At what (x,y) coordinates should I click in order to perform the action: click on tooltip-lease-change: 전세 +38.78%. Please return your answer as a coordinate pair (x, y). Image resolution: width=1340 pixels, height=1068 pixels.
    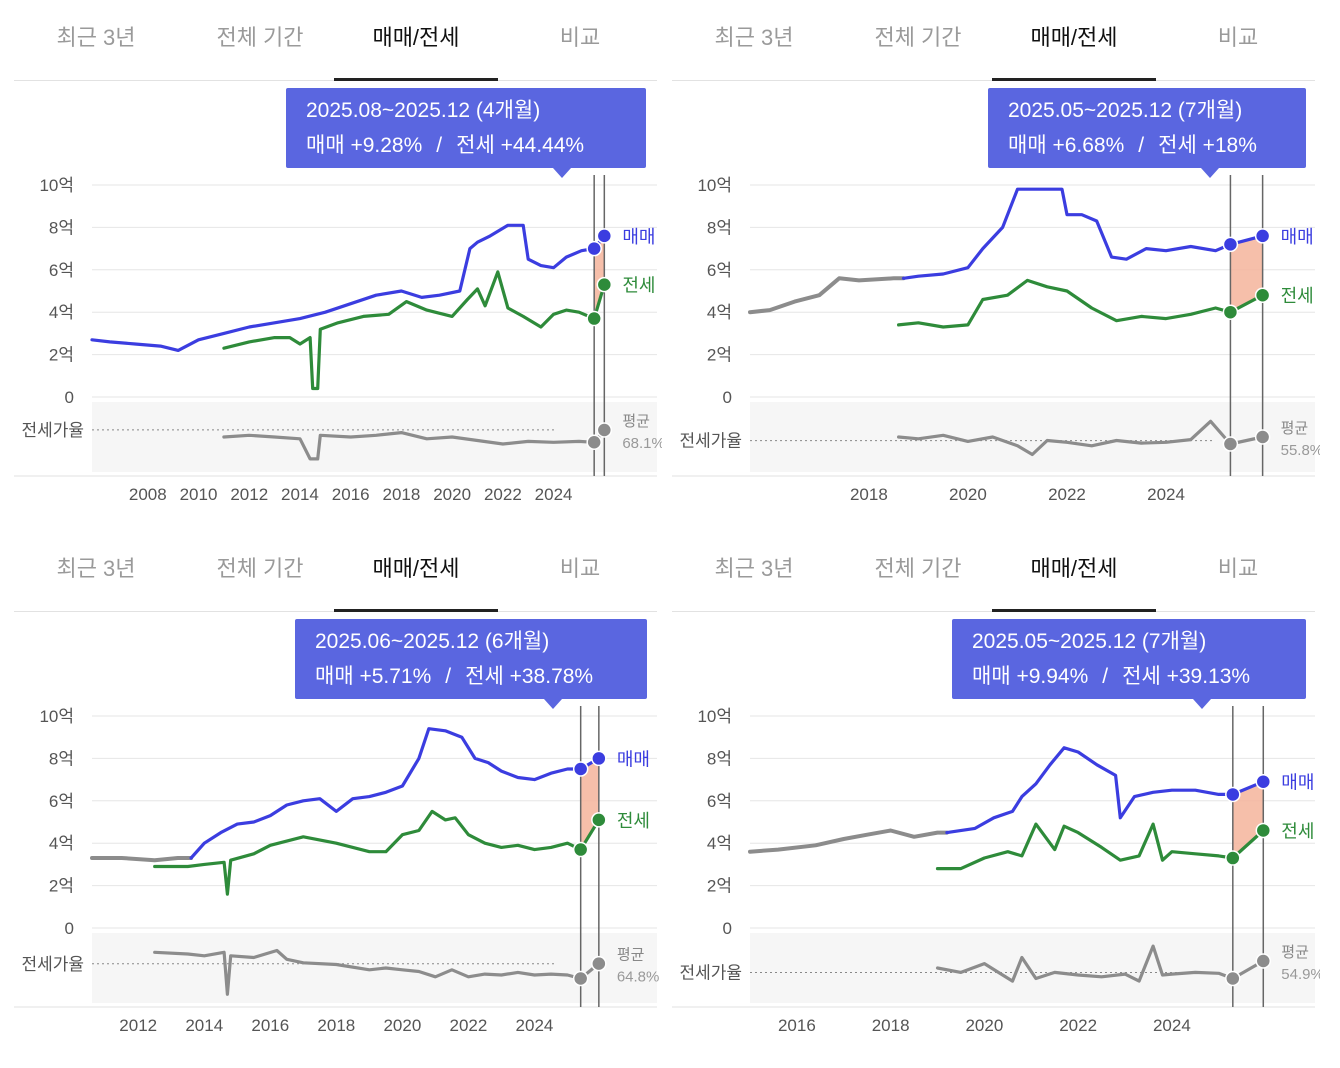
    Looking at the image, I should click on (529, 676).